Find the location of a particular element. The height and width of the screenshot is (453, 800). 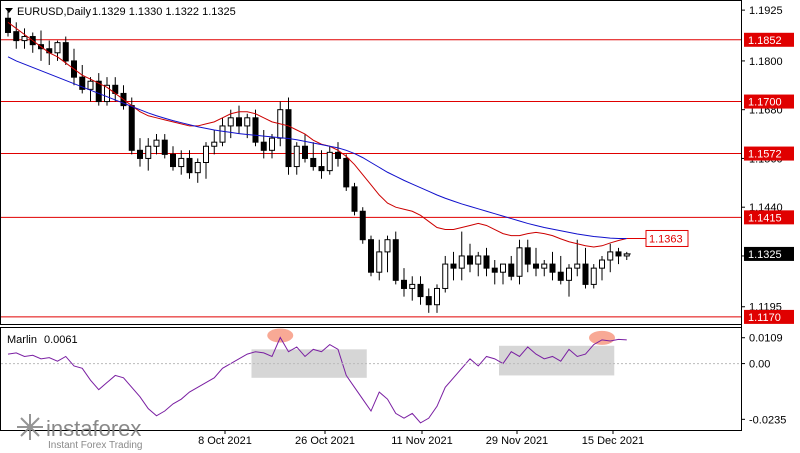

level-label: 1.1700 is located at coordinates (765, 103).